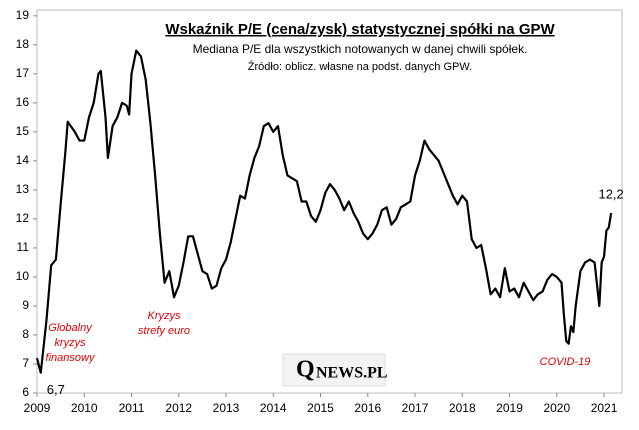  What do you see at coordinates (415, 408) in the screenshot?
I see `x-tick-label: 2017` at bounding box center [415, 408].